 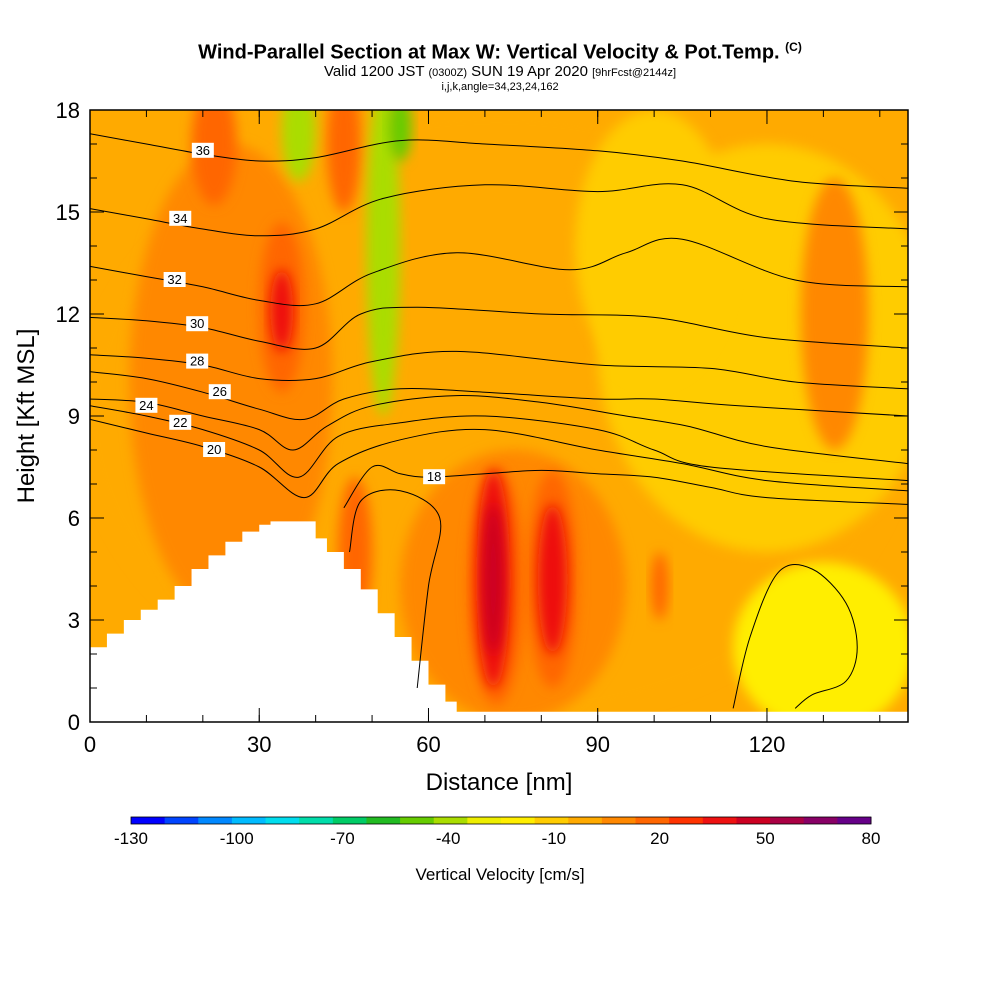 What do you see at coordinates (68, 314) in the screenshot?
I see `y-tick-label: 12` at bounding box center [68, 314].